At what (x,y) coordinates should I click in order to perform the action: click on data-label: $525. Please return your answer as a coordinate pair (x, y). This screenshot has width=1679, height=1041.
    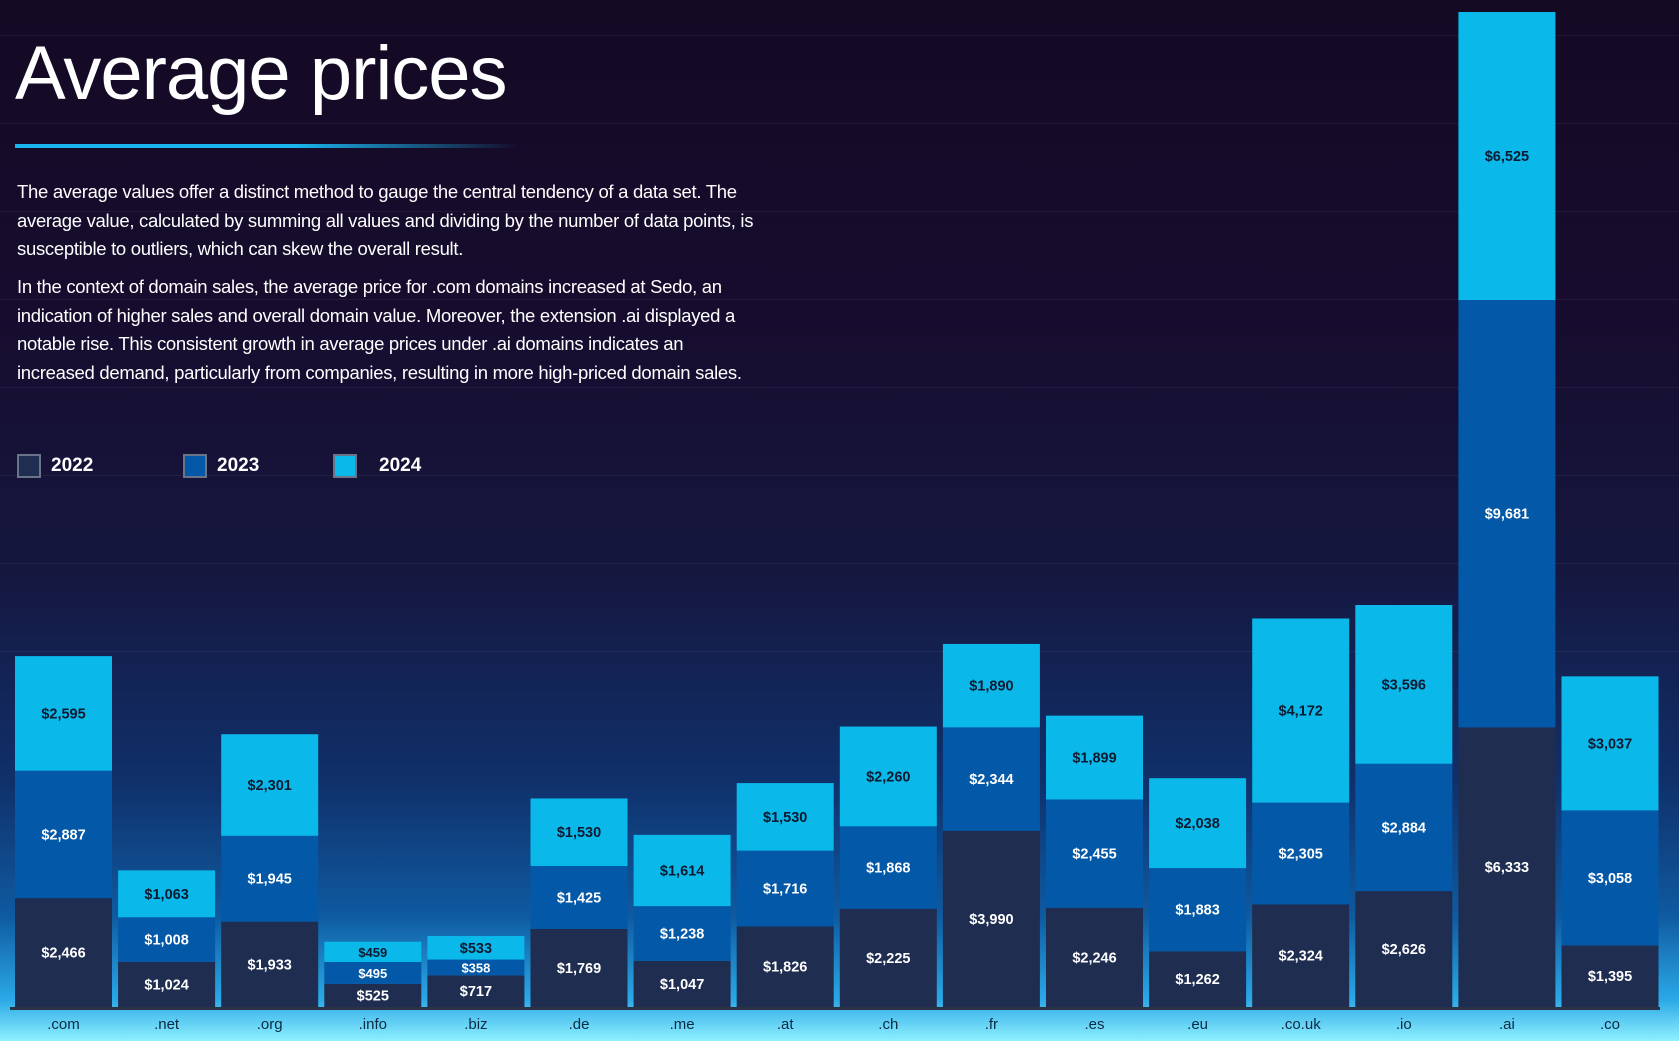
    Looking at the image, I should click on (373, 996).